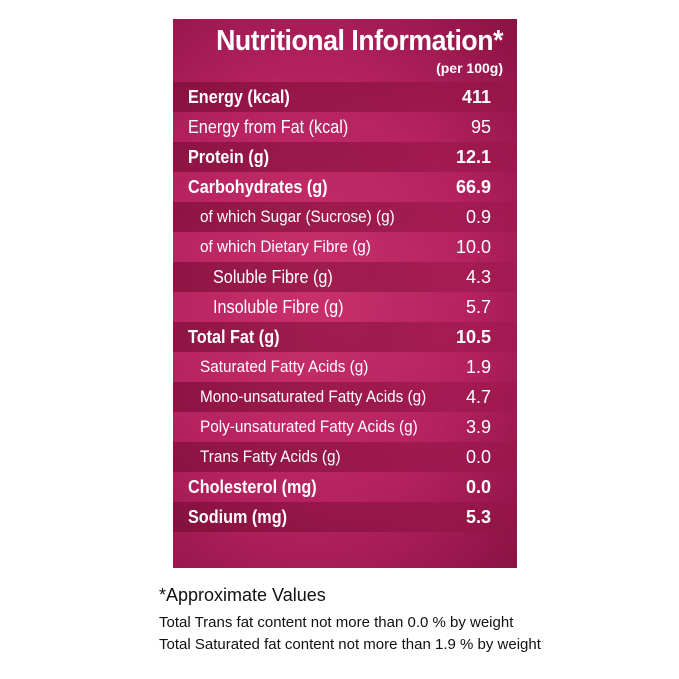  I want to click on panel-title: Nutritional Information*, so click(360, 41).